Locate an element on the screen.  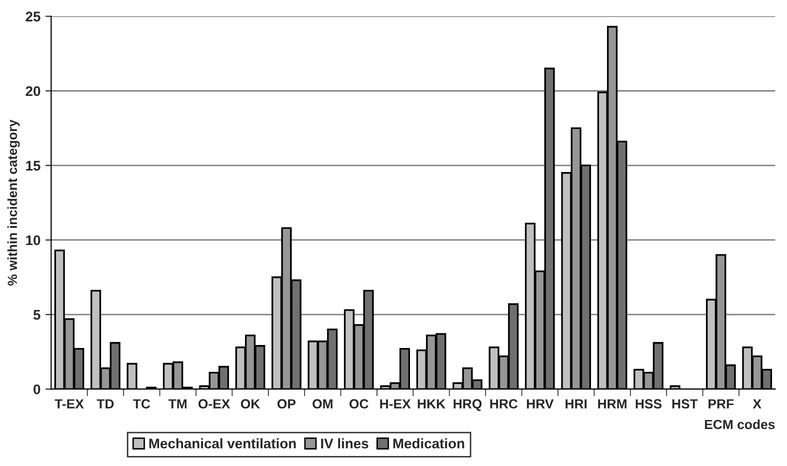
y-tick-label: 20 is located at coordinates (33, 91).